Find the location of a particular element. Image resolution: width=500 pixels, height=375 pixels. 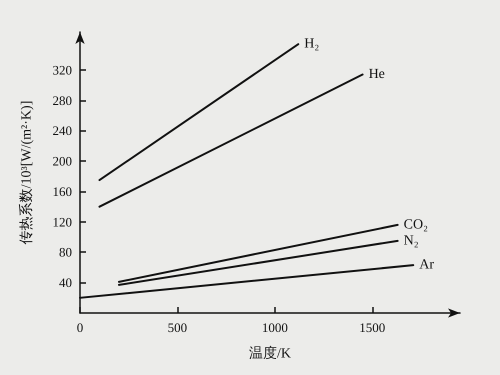

y-tick-label: 200 is located at coordinates (62, 161).